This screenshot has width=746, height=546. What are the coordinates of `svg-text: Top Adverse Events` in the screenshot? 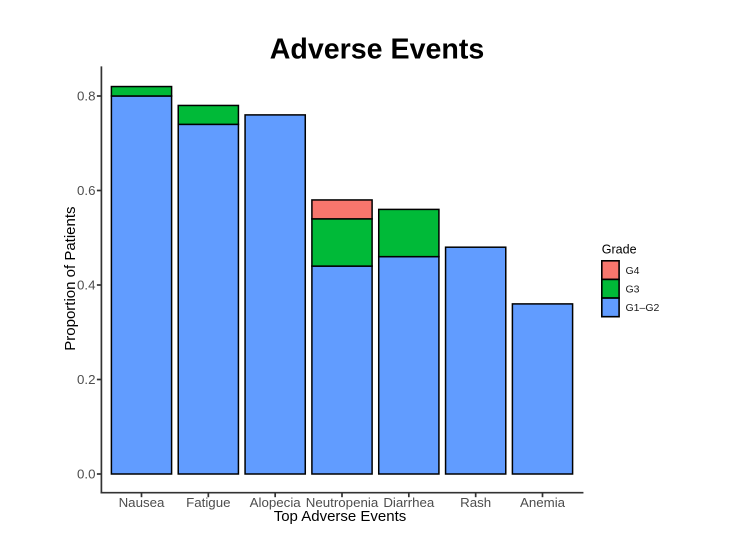 It's located at (340, 516).